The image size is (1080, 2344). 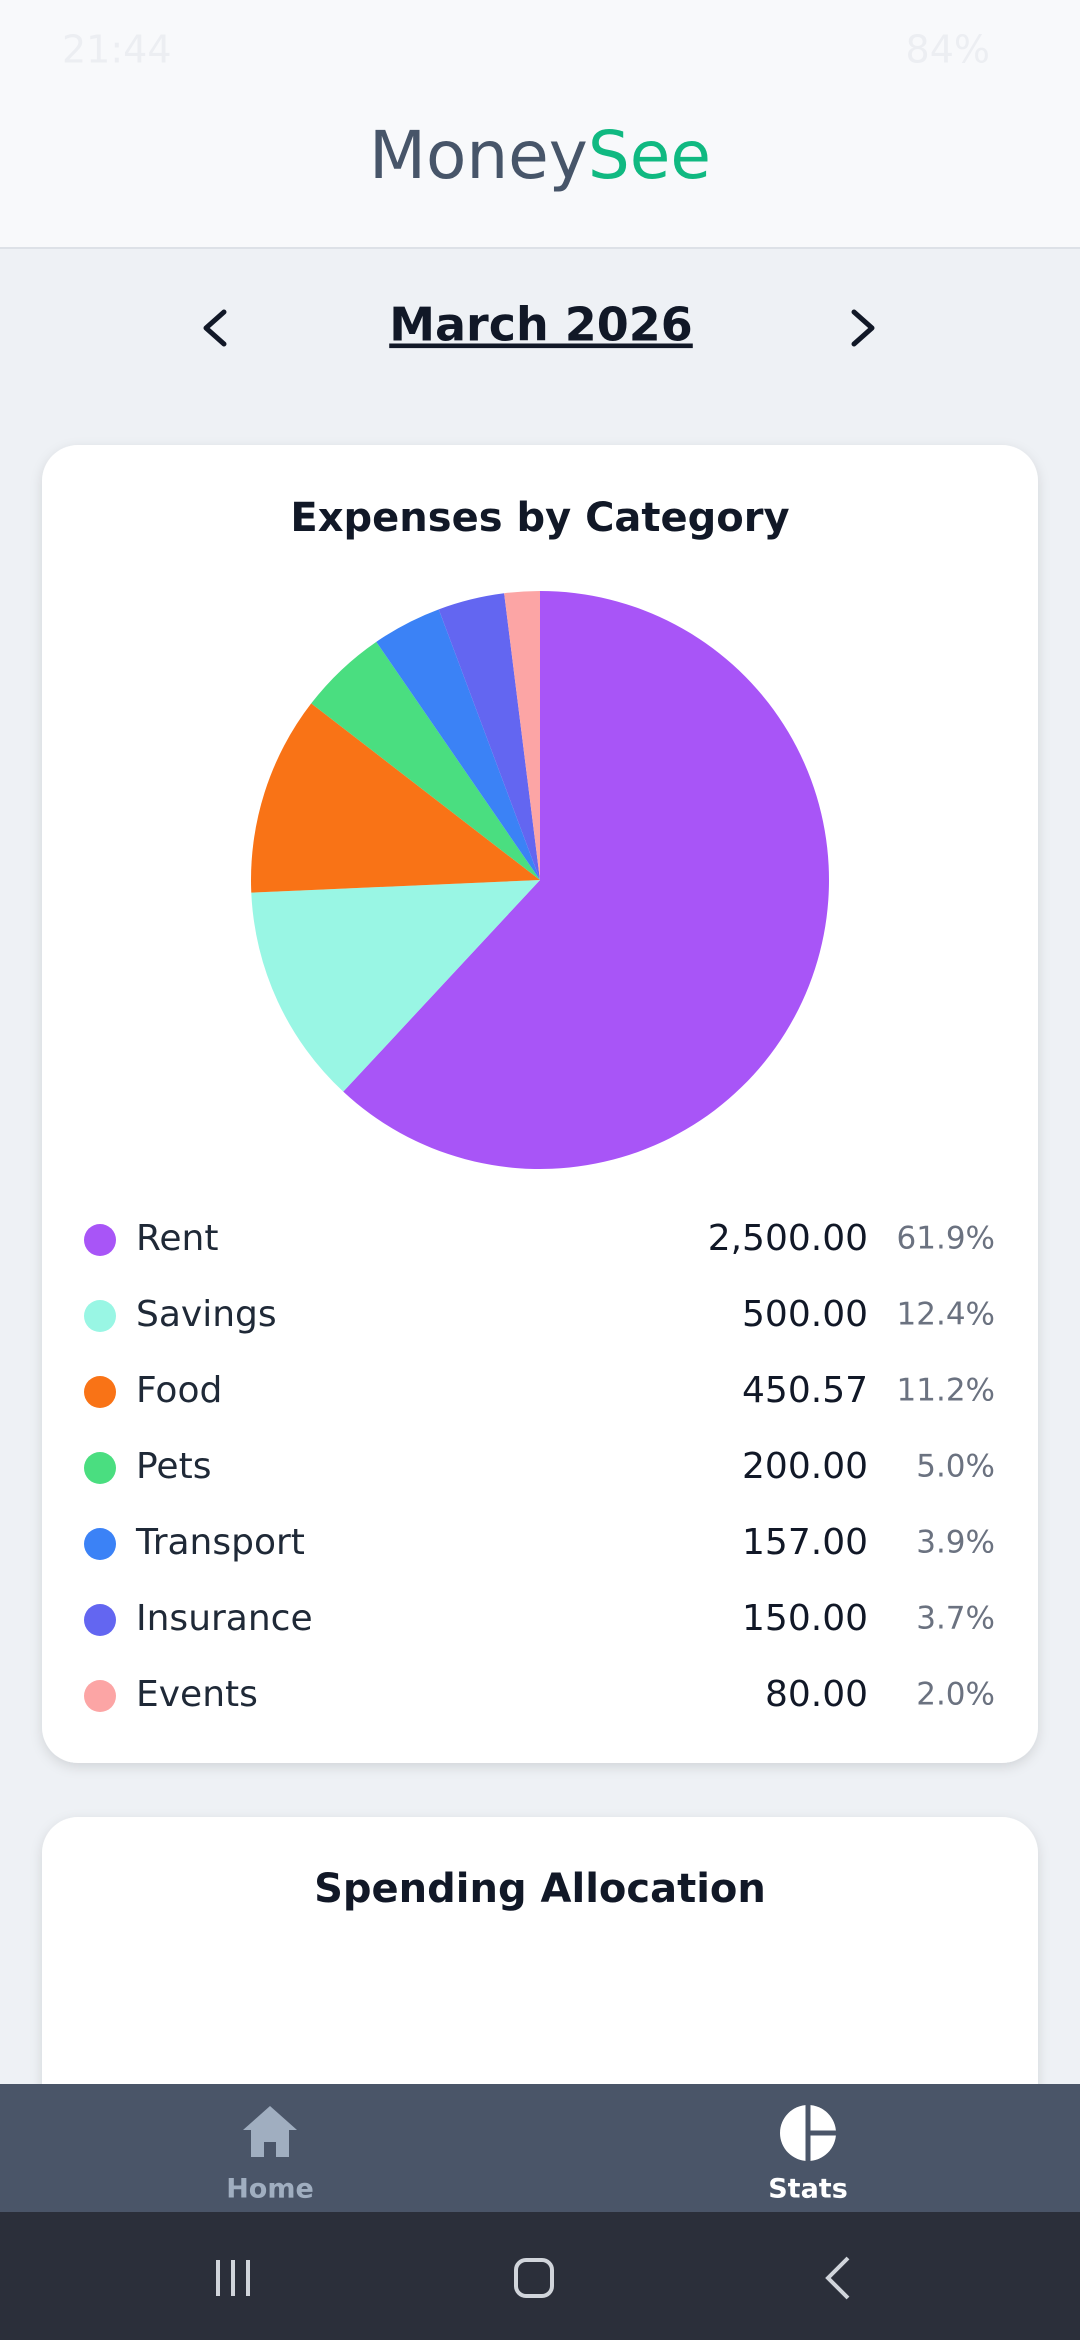 I want to click on nav-home: Home, so click(x=270, y=2155).